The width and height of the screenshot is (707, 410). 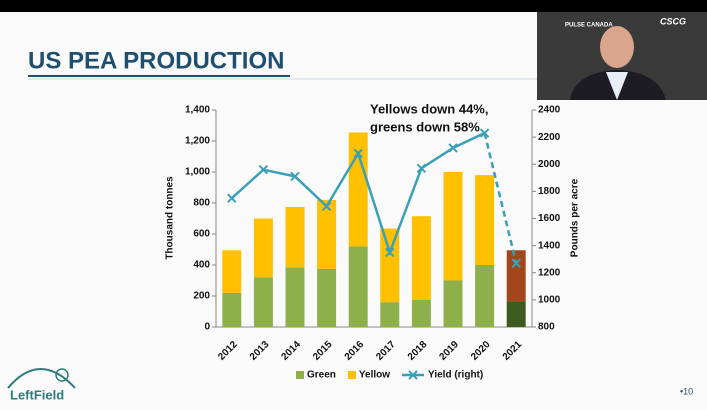 What do you see at coordinates (617, 47) in the screenshot?
I see `face` at bounding box center [617, 47].